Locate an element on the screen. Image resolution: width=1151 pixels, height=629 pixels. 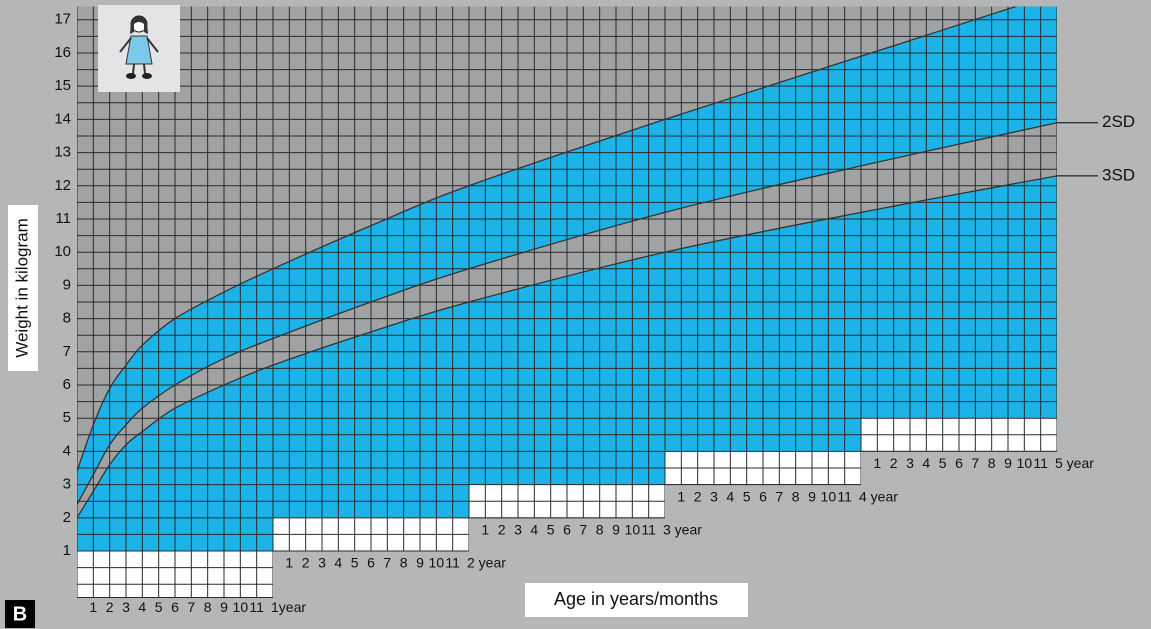
year-label: 4 year is located at coordinates (878, 496).